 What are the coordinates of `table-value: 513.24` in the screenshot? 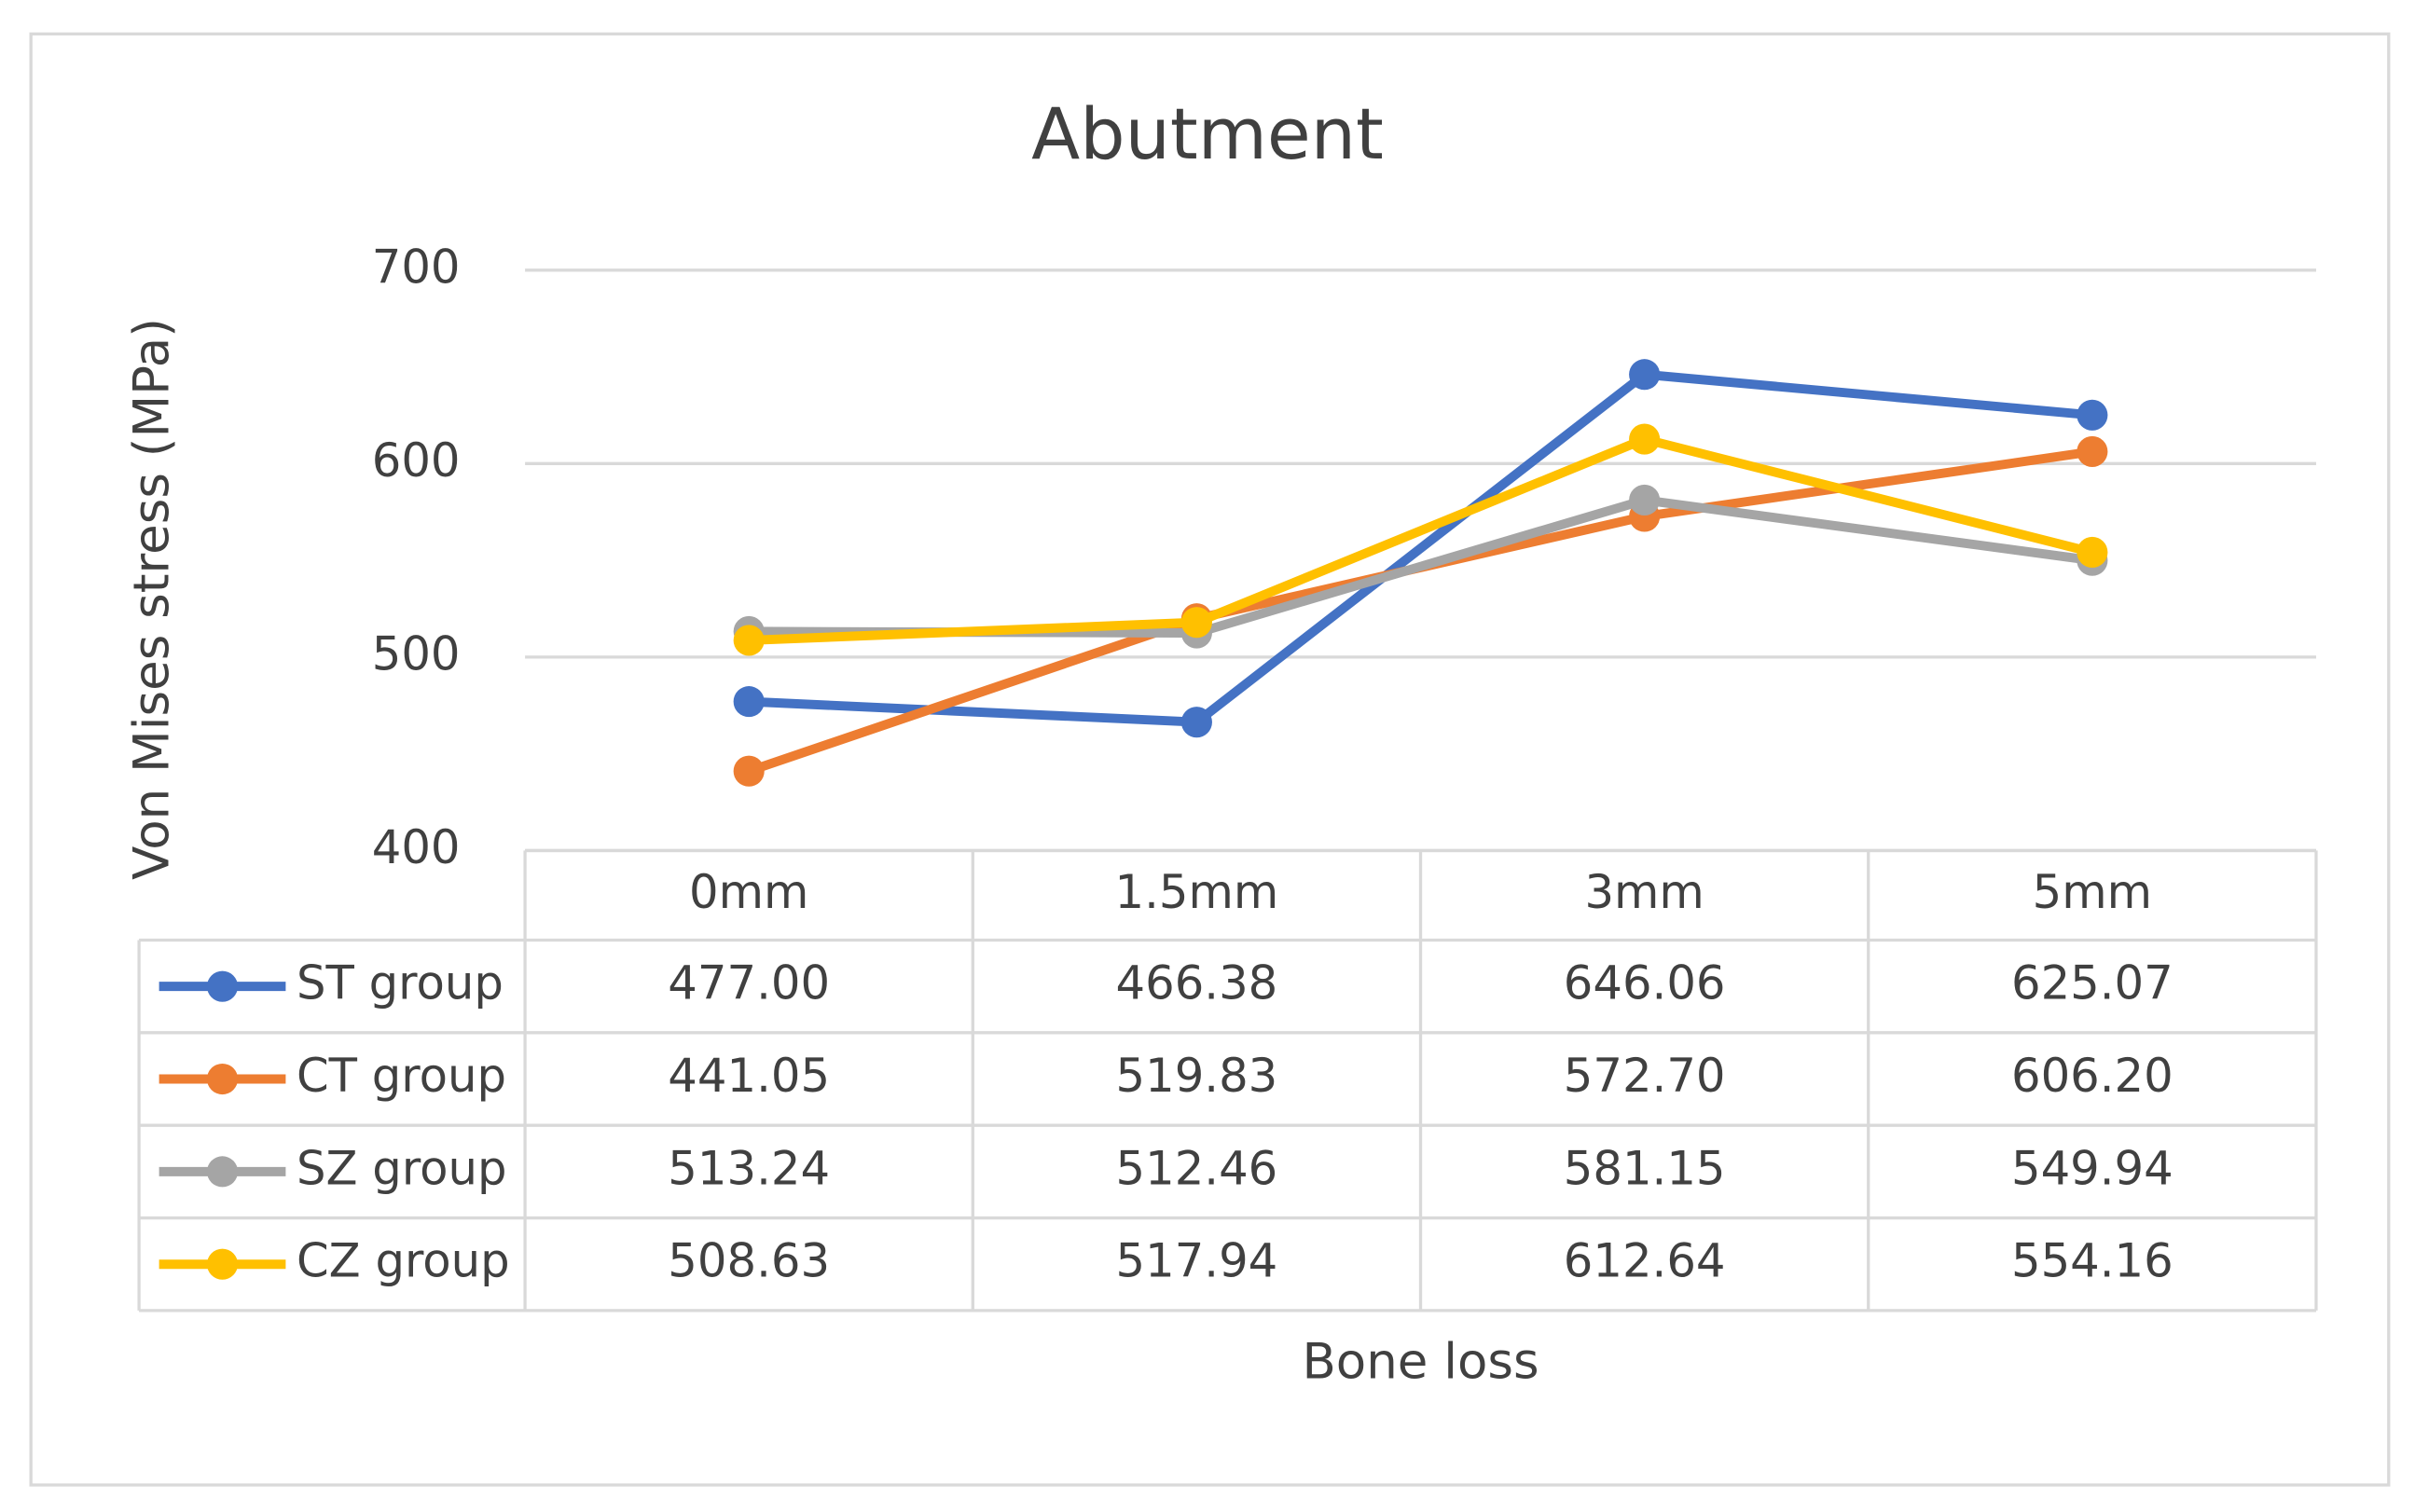 It's located at (749, 1168).